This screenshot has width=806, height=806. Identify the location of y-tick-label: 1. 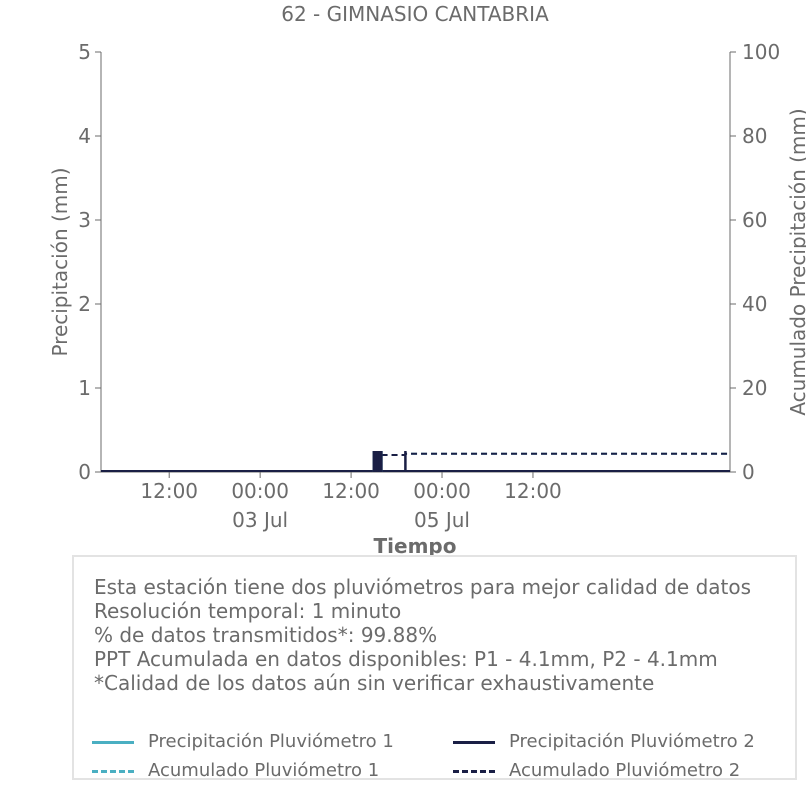
(84, 388).